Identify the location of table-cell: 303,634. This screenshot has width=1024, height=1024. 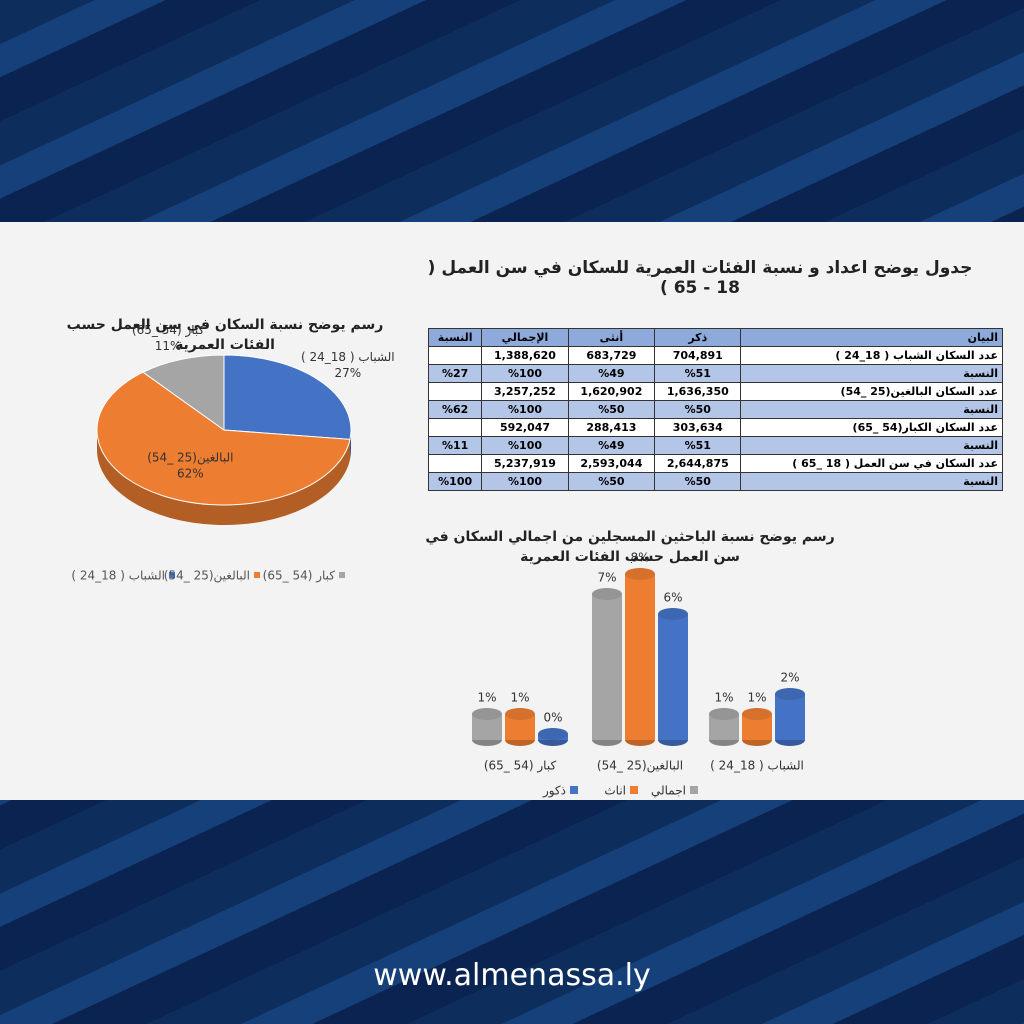
(698, 427).